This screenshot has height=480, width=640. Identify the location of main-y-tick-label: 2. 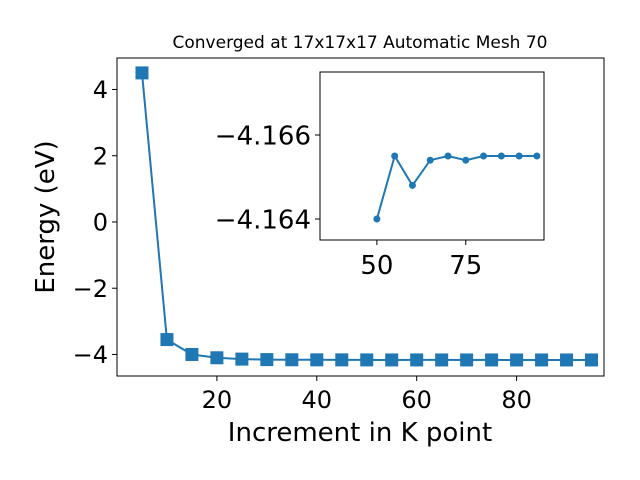
(100, 156).